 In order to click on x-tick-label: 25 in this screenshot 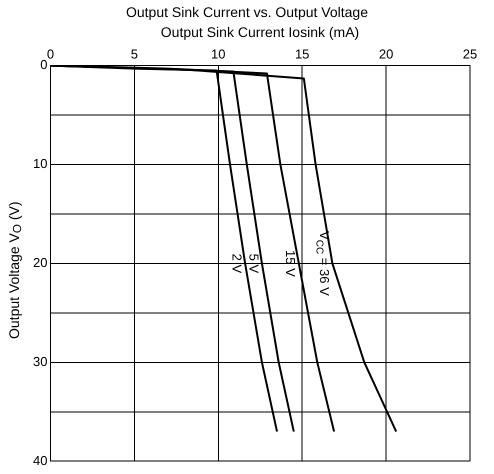, I will do `click(470, 54)`.